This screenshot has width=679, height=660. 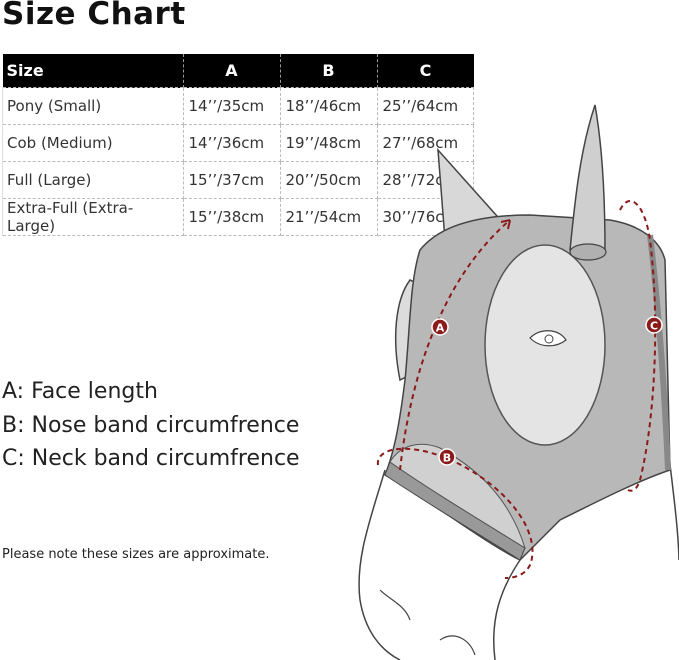 I want to click on svg-text: B, so click(x=447, y=458).